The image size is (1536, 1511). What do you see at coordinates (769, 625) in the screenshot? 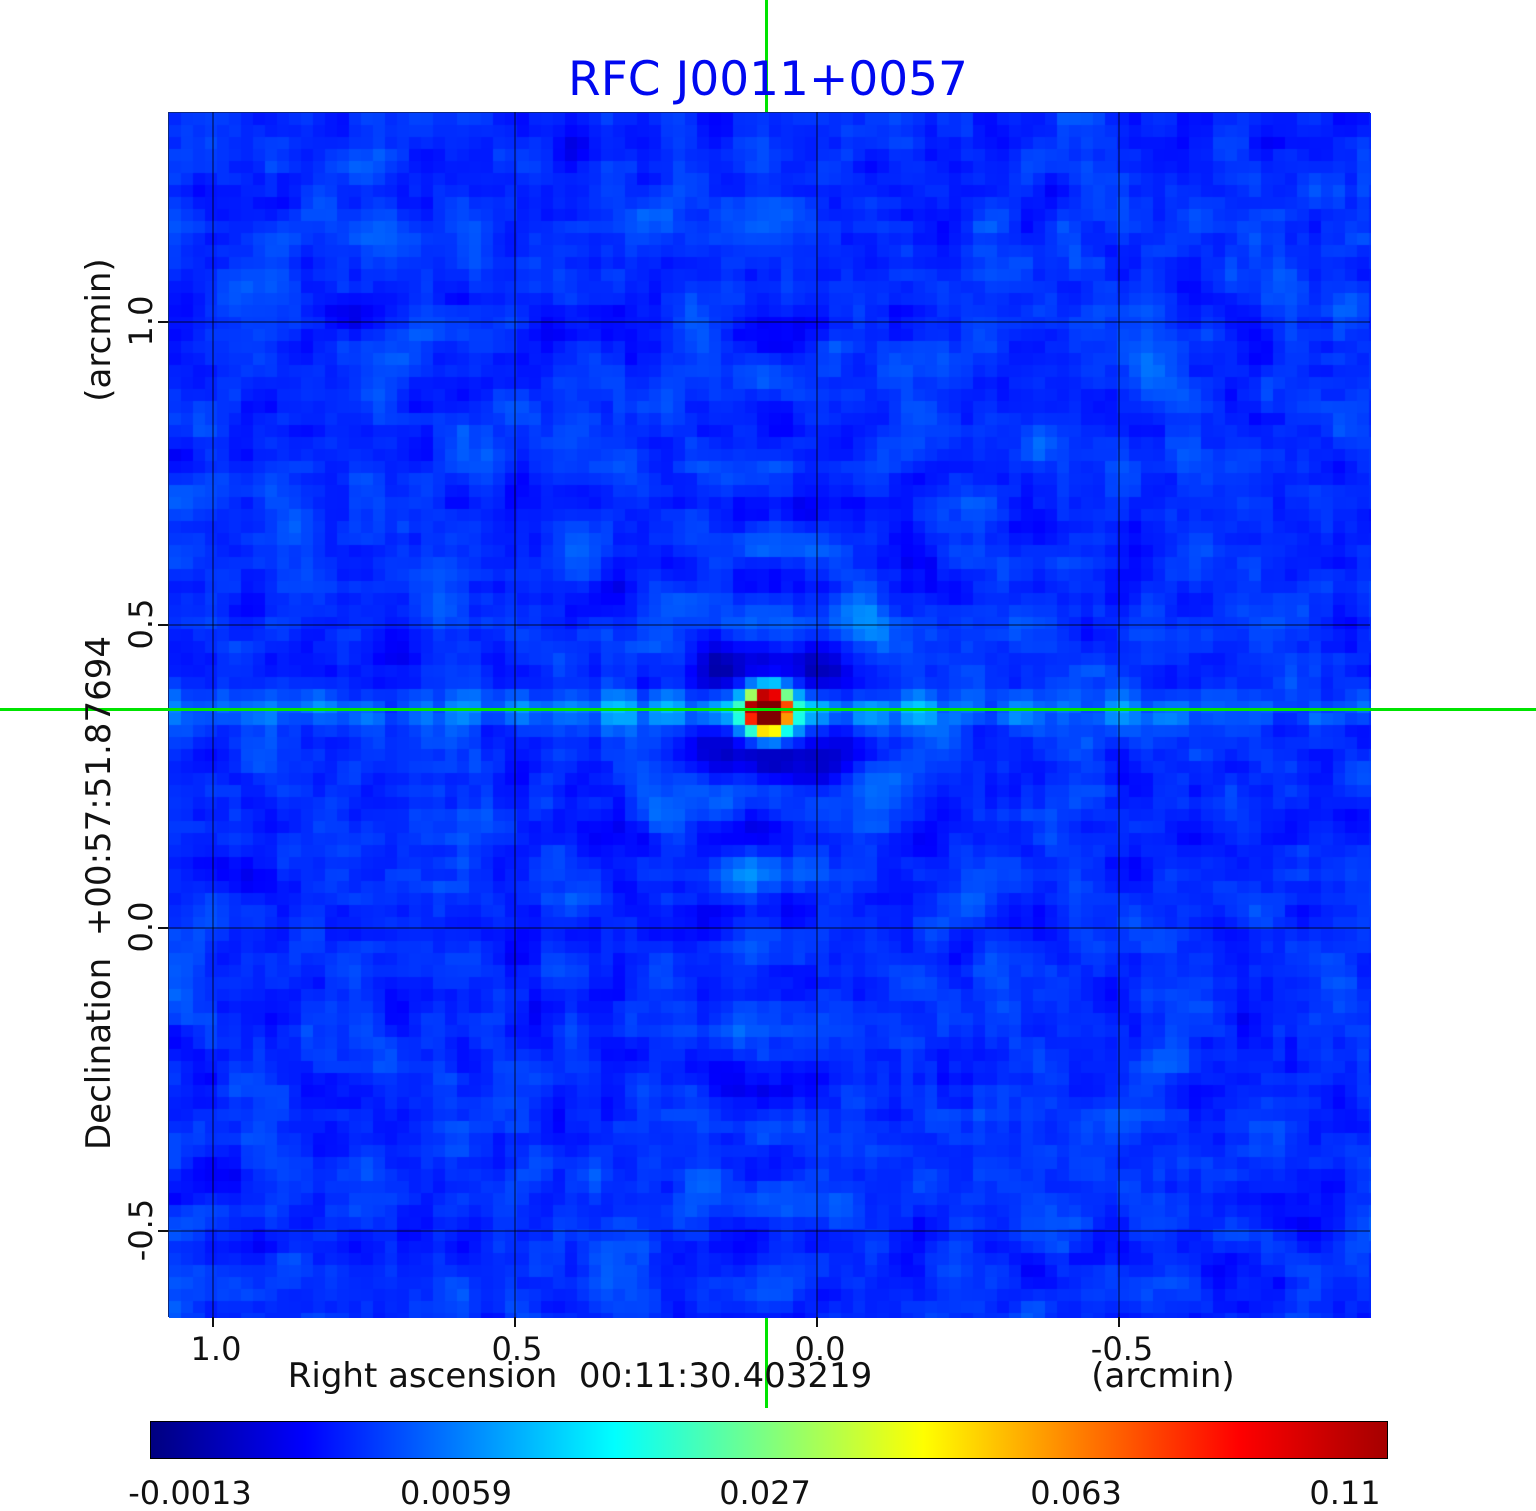
I see `gridline-y-0.5` at bounding box center [769, 625].